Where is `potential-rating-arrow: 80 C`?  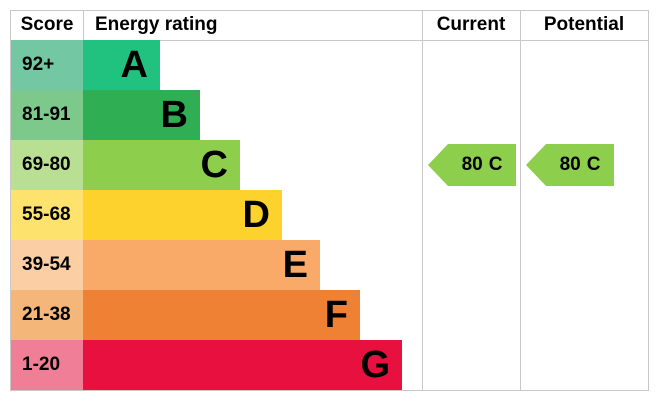
potential-rating-arrow: 80 C is located at coordinates (570, 165).